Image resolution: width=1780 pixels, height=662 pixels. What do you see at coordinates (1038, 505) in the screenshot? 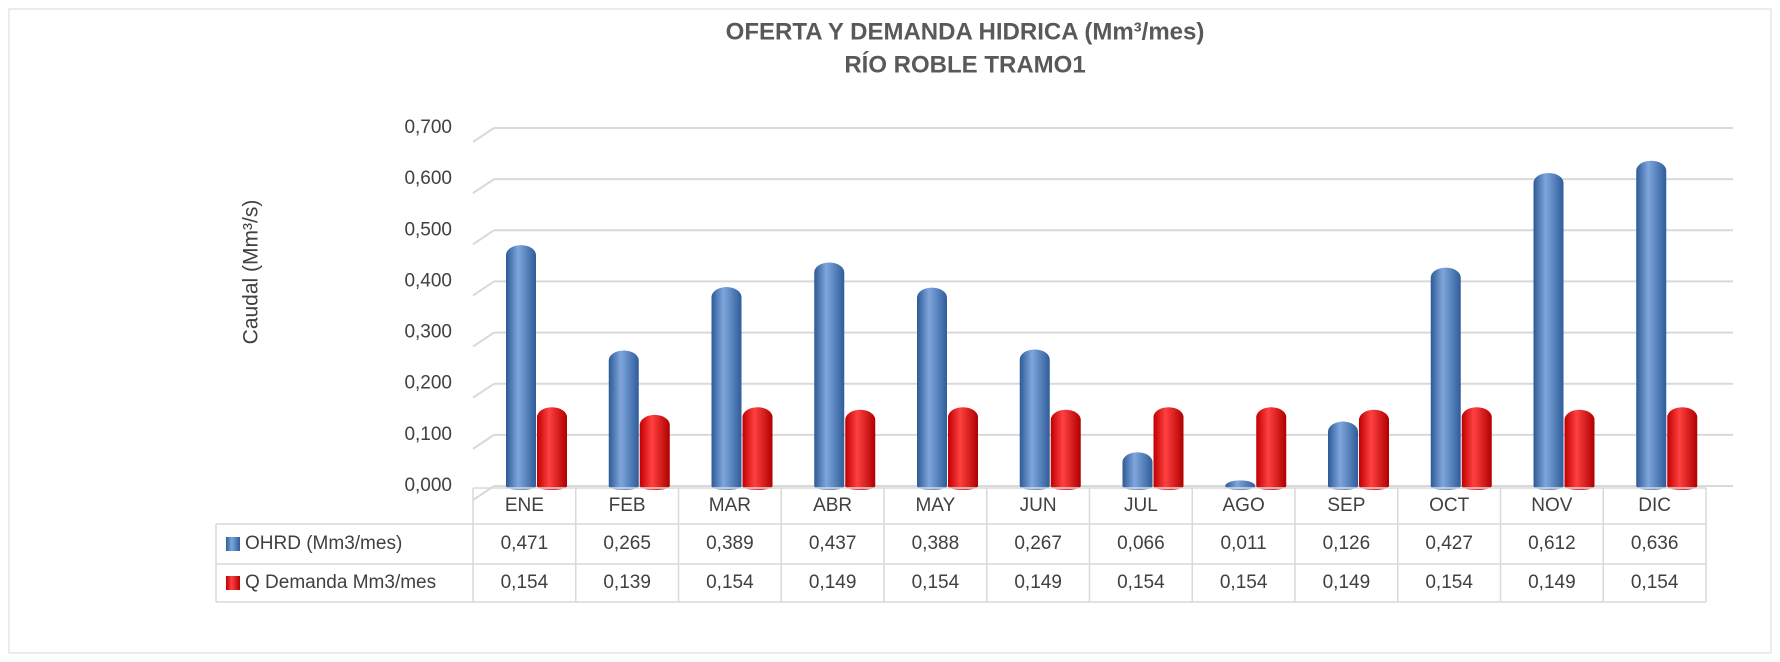
I see `x-tick-label: JUN` at bounding box center [1038, 505].